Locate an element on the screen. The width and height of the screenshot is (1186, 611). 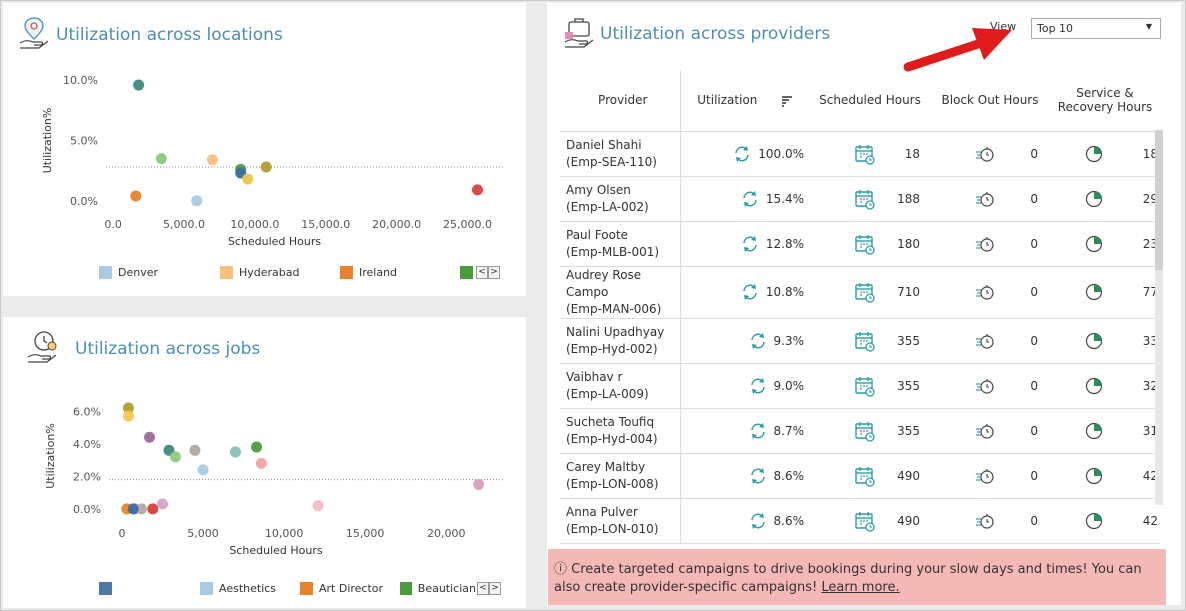
provider-cell: Paul Foote (Emp-MLB-001) is located at coordinates (620, 244).